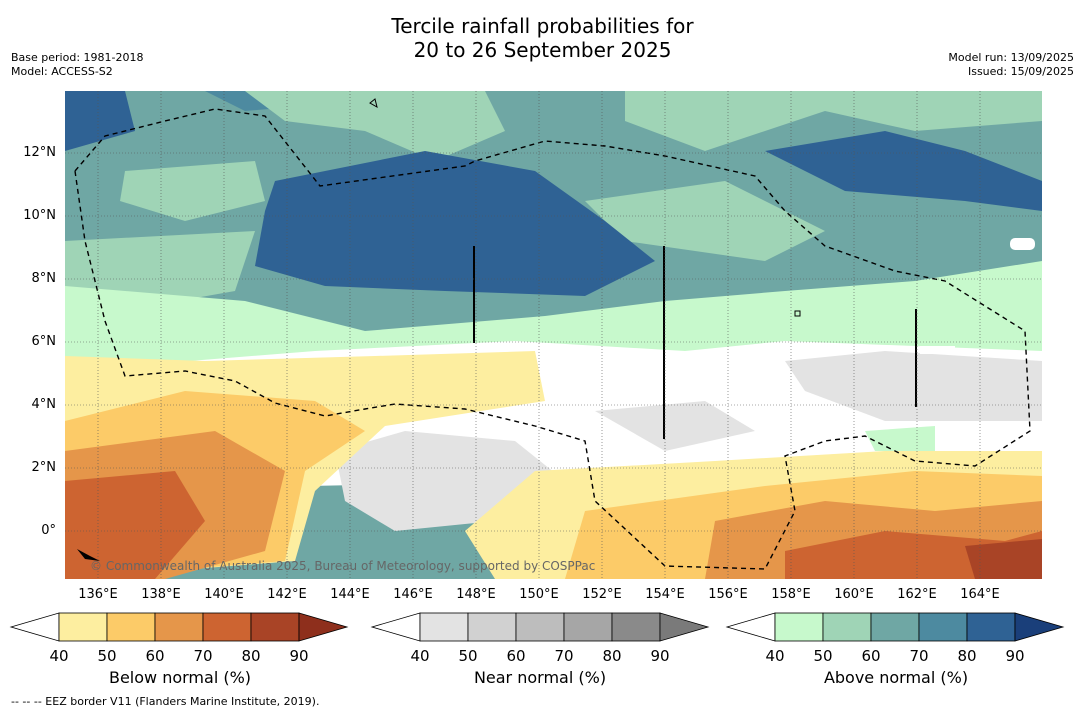 The height and width of the screenshot is (713, 1085). I want to click on region-above-80-east, so click(903, 171).